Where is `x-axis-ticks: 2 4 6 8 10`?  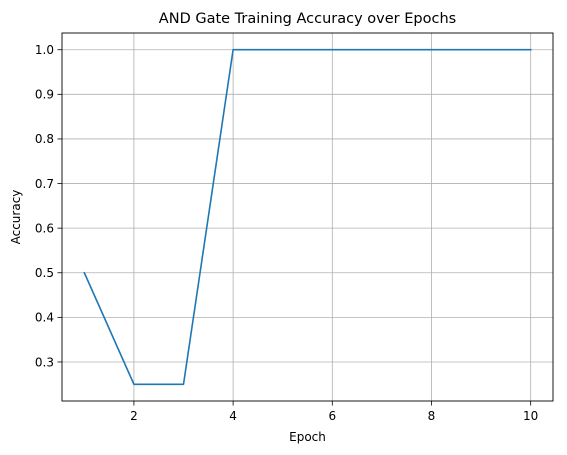 x-axis-ticks: 2 4 6 8 10 is located at coordinates (334, 412).